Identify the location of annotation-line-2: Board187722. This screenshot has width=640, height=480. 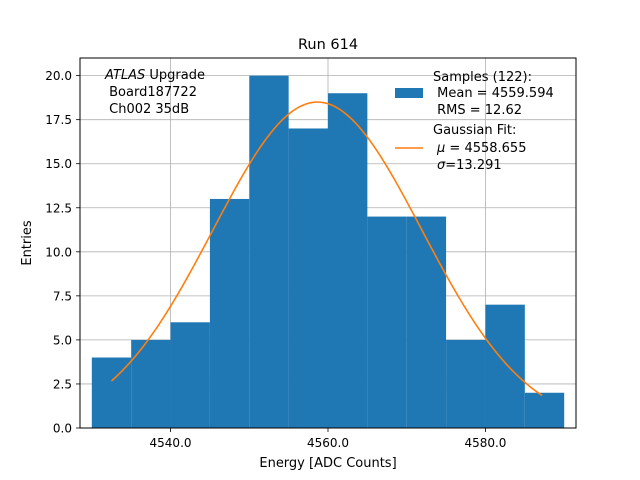
(151, 92).